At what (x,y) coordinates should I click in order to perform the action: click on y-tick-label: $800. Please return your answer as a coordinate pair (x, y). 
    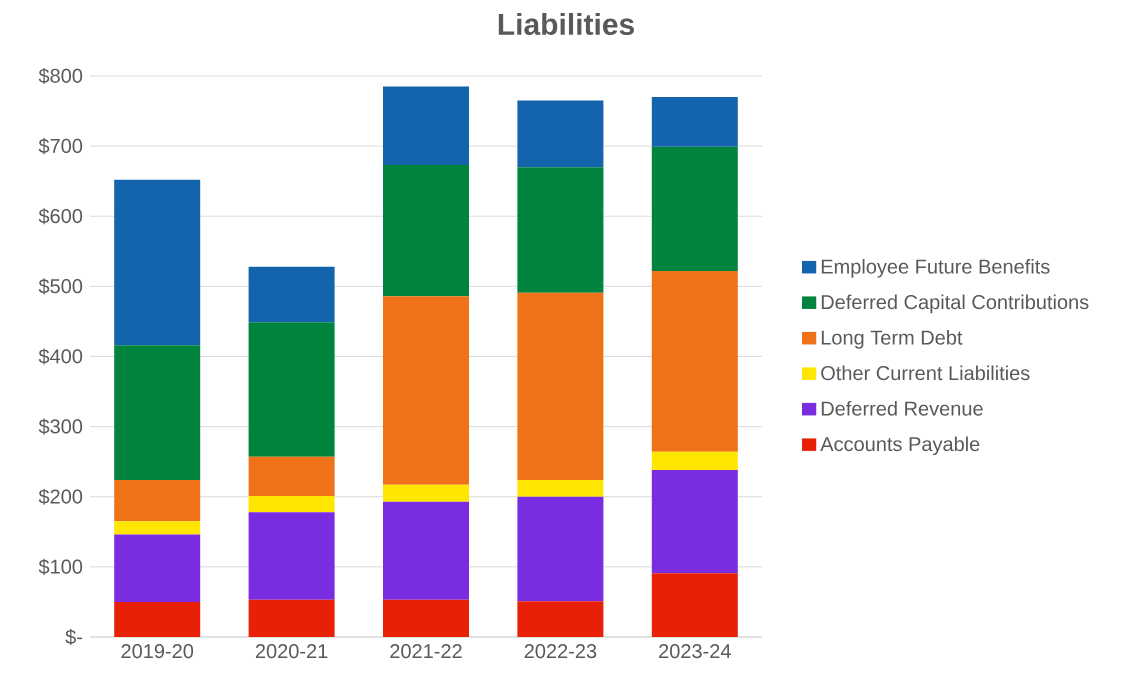
    Looking at the image, I should click on (60, 76).